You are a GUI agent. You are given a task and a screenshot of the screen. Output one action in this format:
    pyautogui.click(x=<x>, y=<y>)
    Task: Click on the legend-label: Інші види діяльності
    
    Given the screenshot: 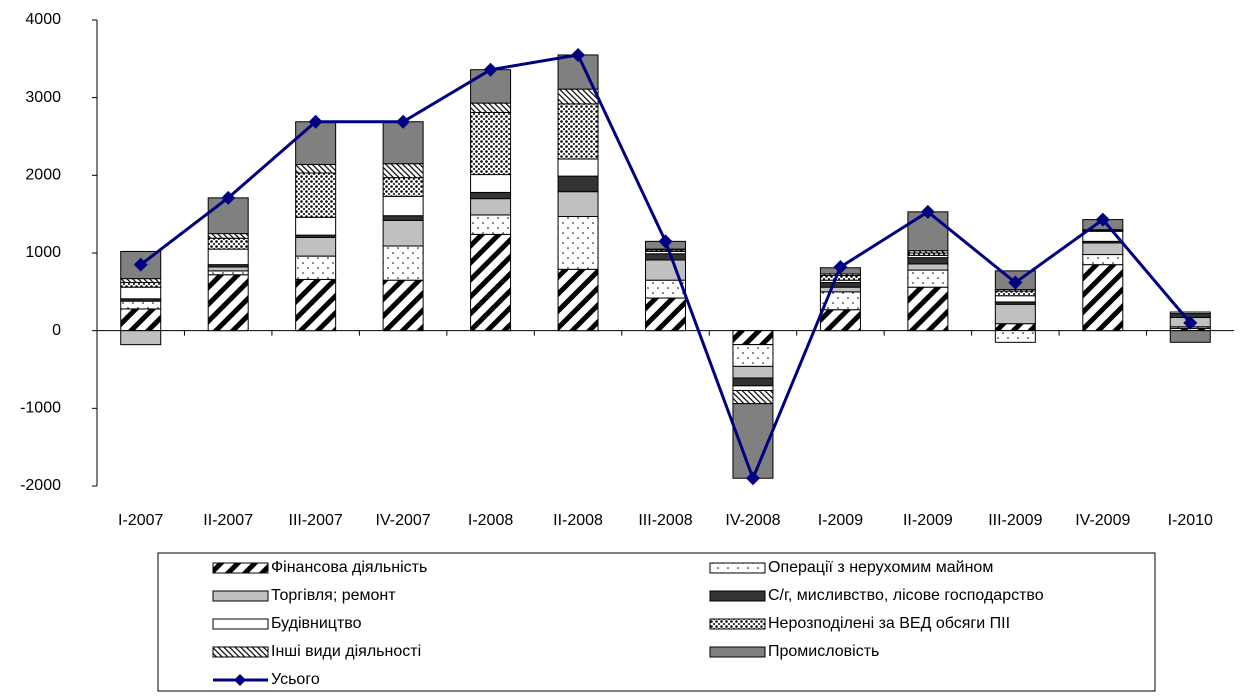 What is the action you would take?
    pyautogui.click(x=346, y=651)
    